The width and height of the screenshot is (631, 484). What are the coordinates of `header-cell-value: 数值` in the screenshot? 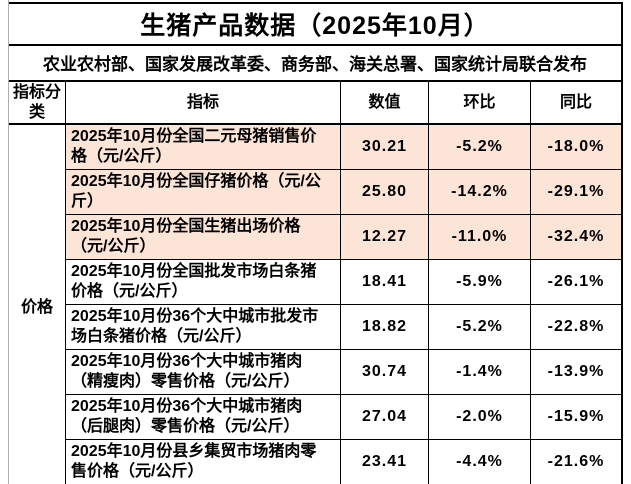 It's located at (385, 103).